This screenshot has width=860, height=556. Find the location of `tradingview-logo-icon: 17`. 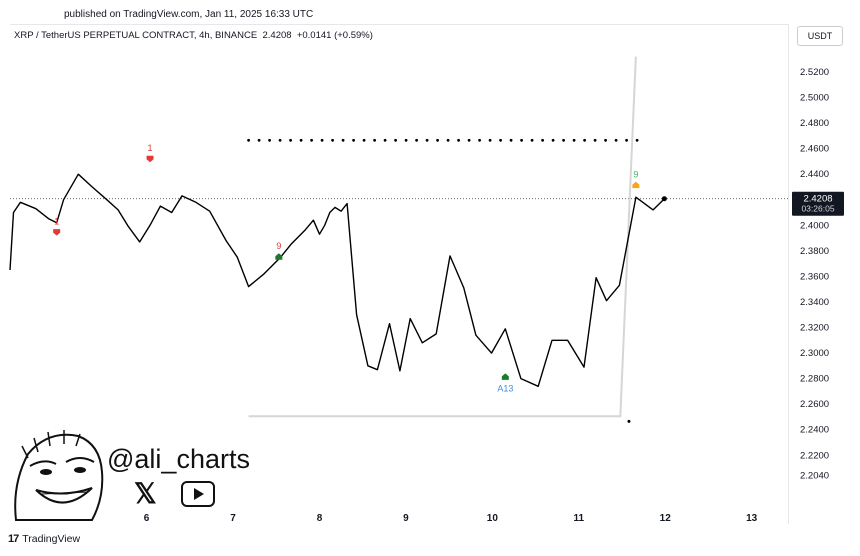

tradingview-logo-icon: 17 is located at coordinates (13, 539).